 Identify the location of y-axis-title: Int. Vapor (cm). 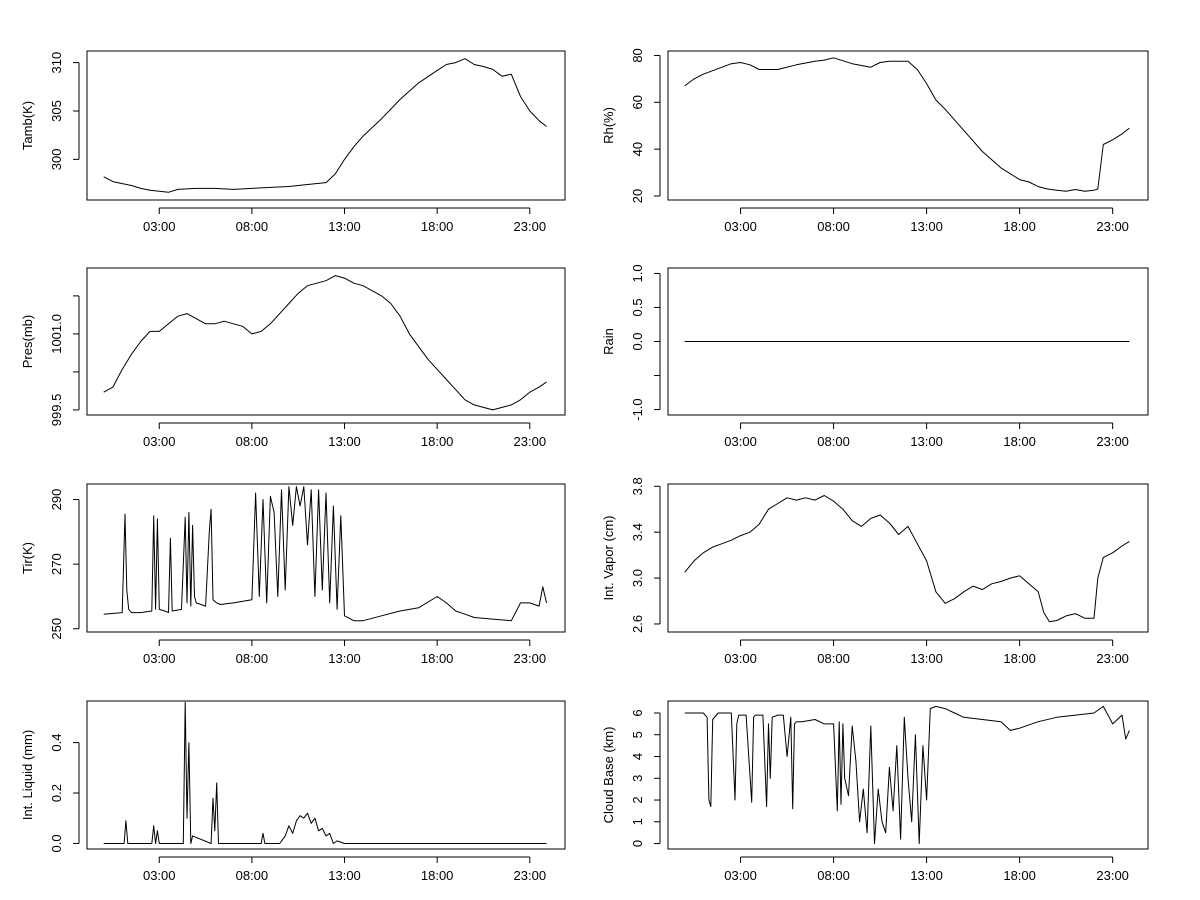
(608, 557).